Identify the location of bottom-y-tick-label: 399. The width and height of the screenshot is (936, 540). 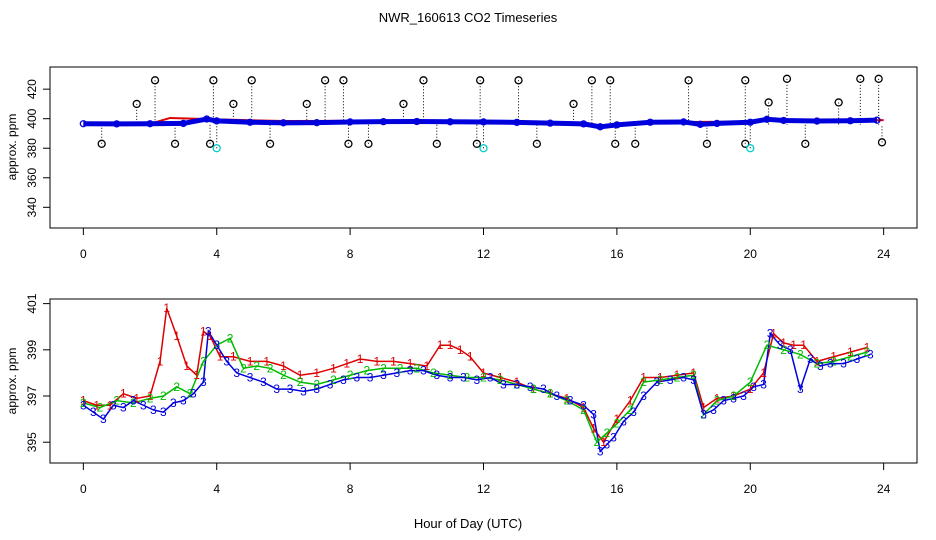
(32, 349).